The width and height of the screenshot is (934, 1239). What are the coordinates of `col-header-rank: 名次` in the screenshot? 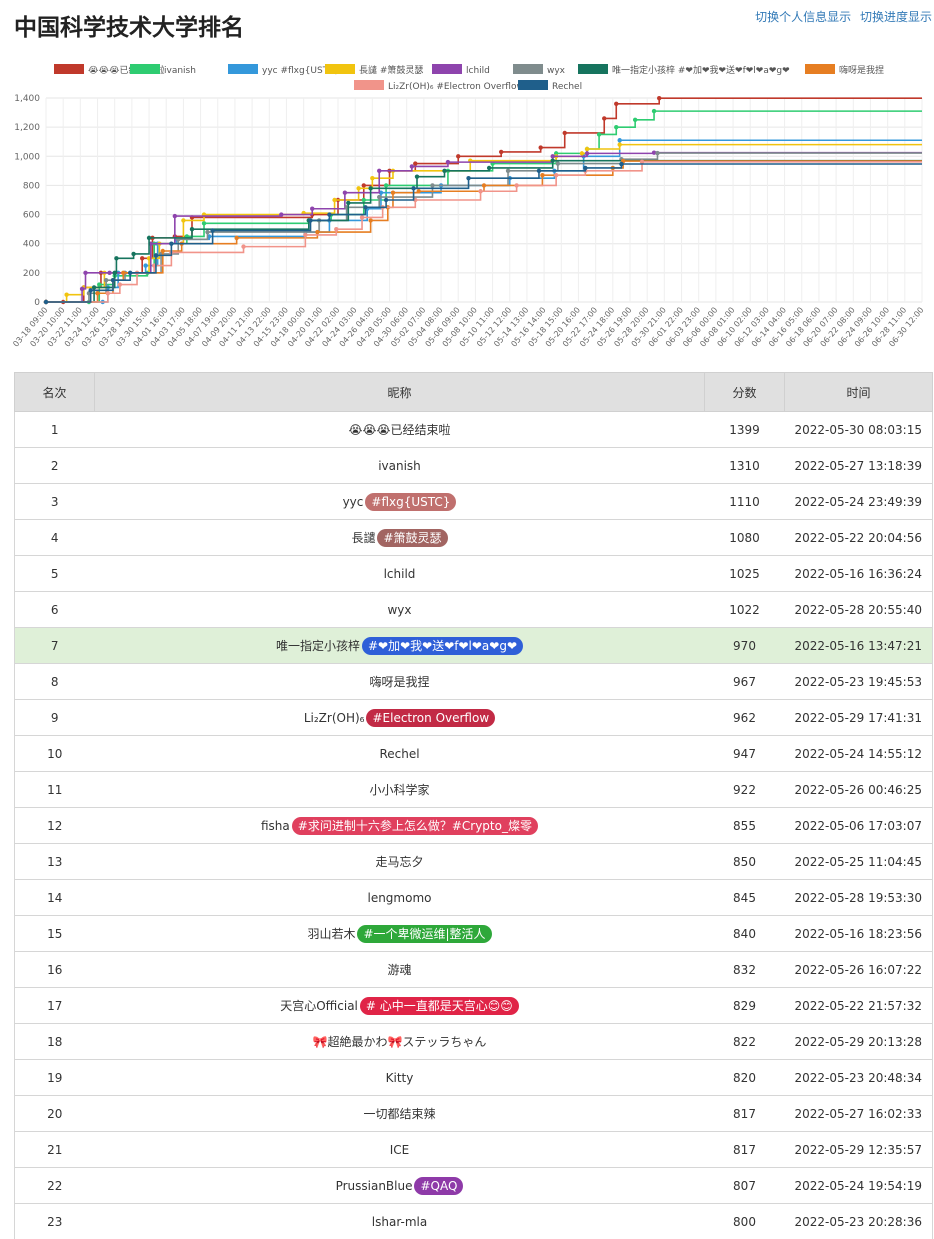 It's located at (55, 392).